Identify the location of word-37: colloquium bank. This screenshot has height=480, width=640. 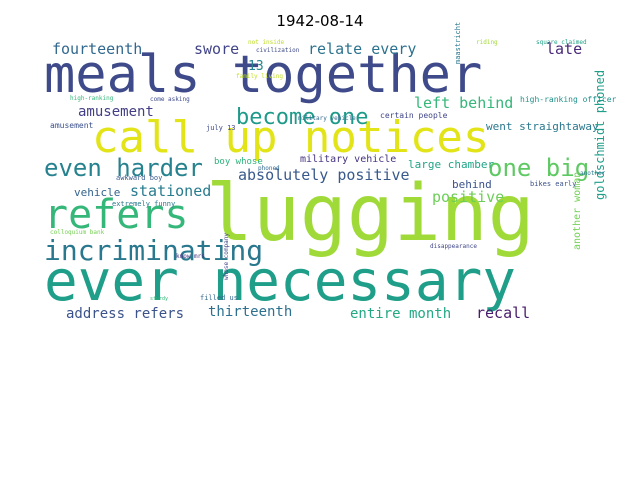
(77, 232).